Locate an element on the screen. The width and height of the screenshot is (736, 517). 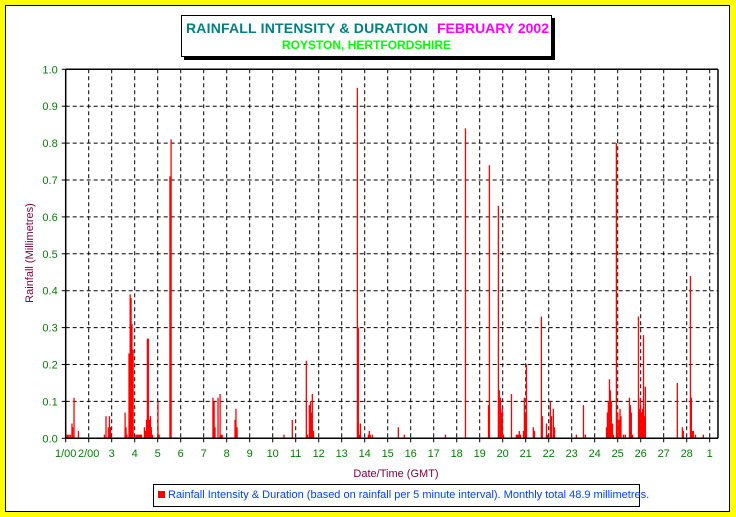
y-tick-label: 0.1 is located at coordinates (49, 402).